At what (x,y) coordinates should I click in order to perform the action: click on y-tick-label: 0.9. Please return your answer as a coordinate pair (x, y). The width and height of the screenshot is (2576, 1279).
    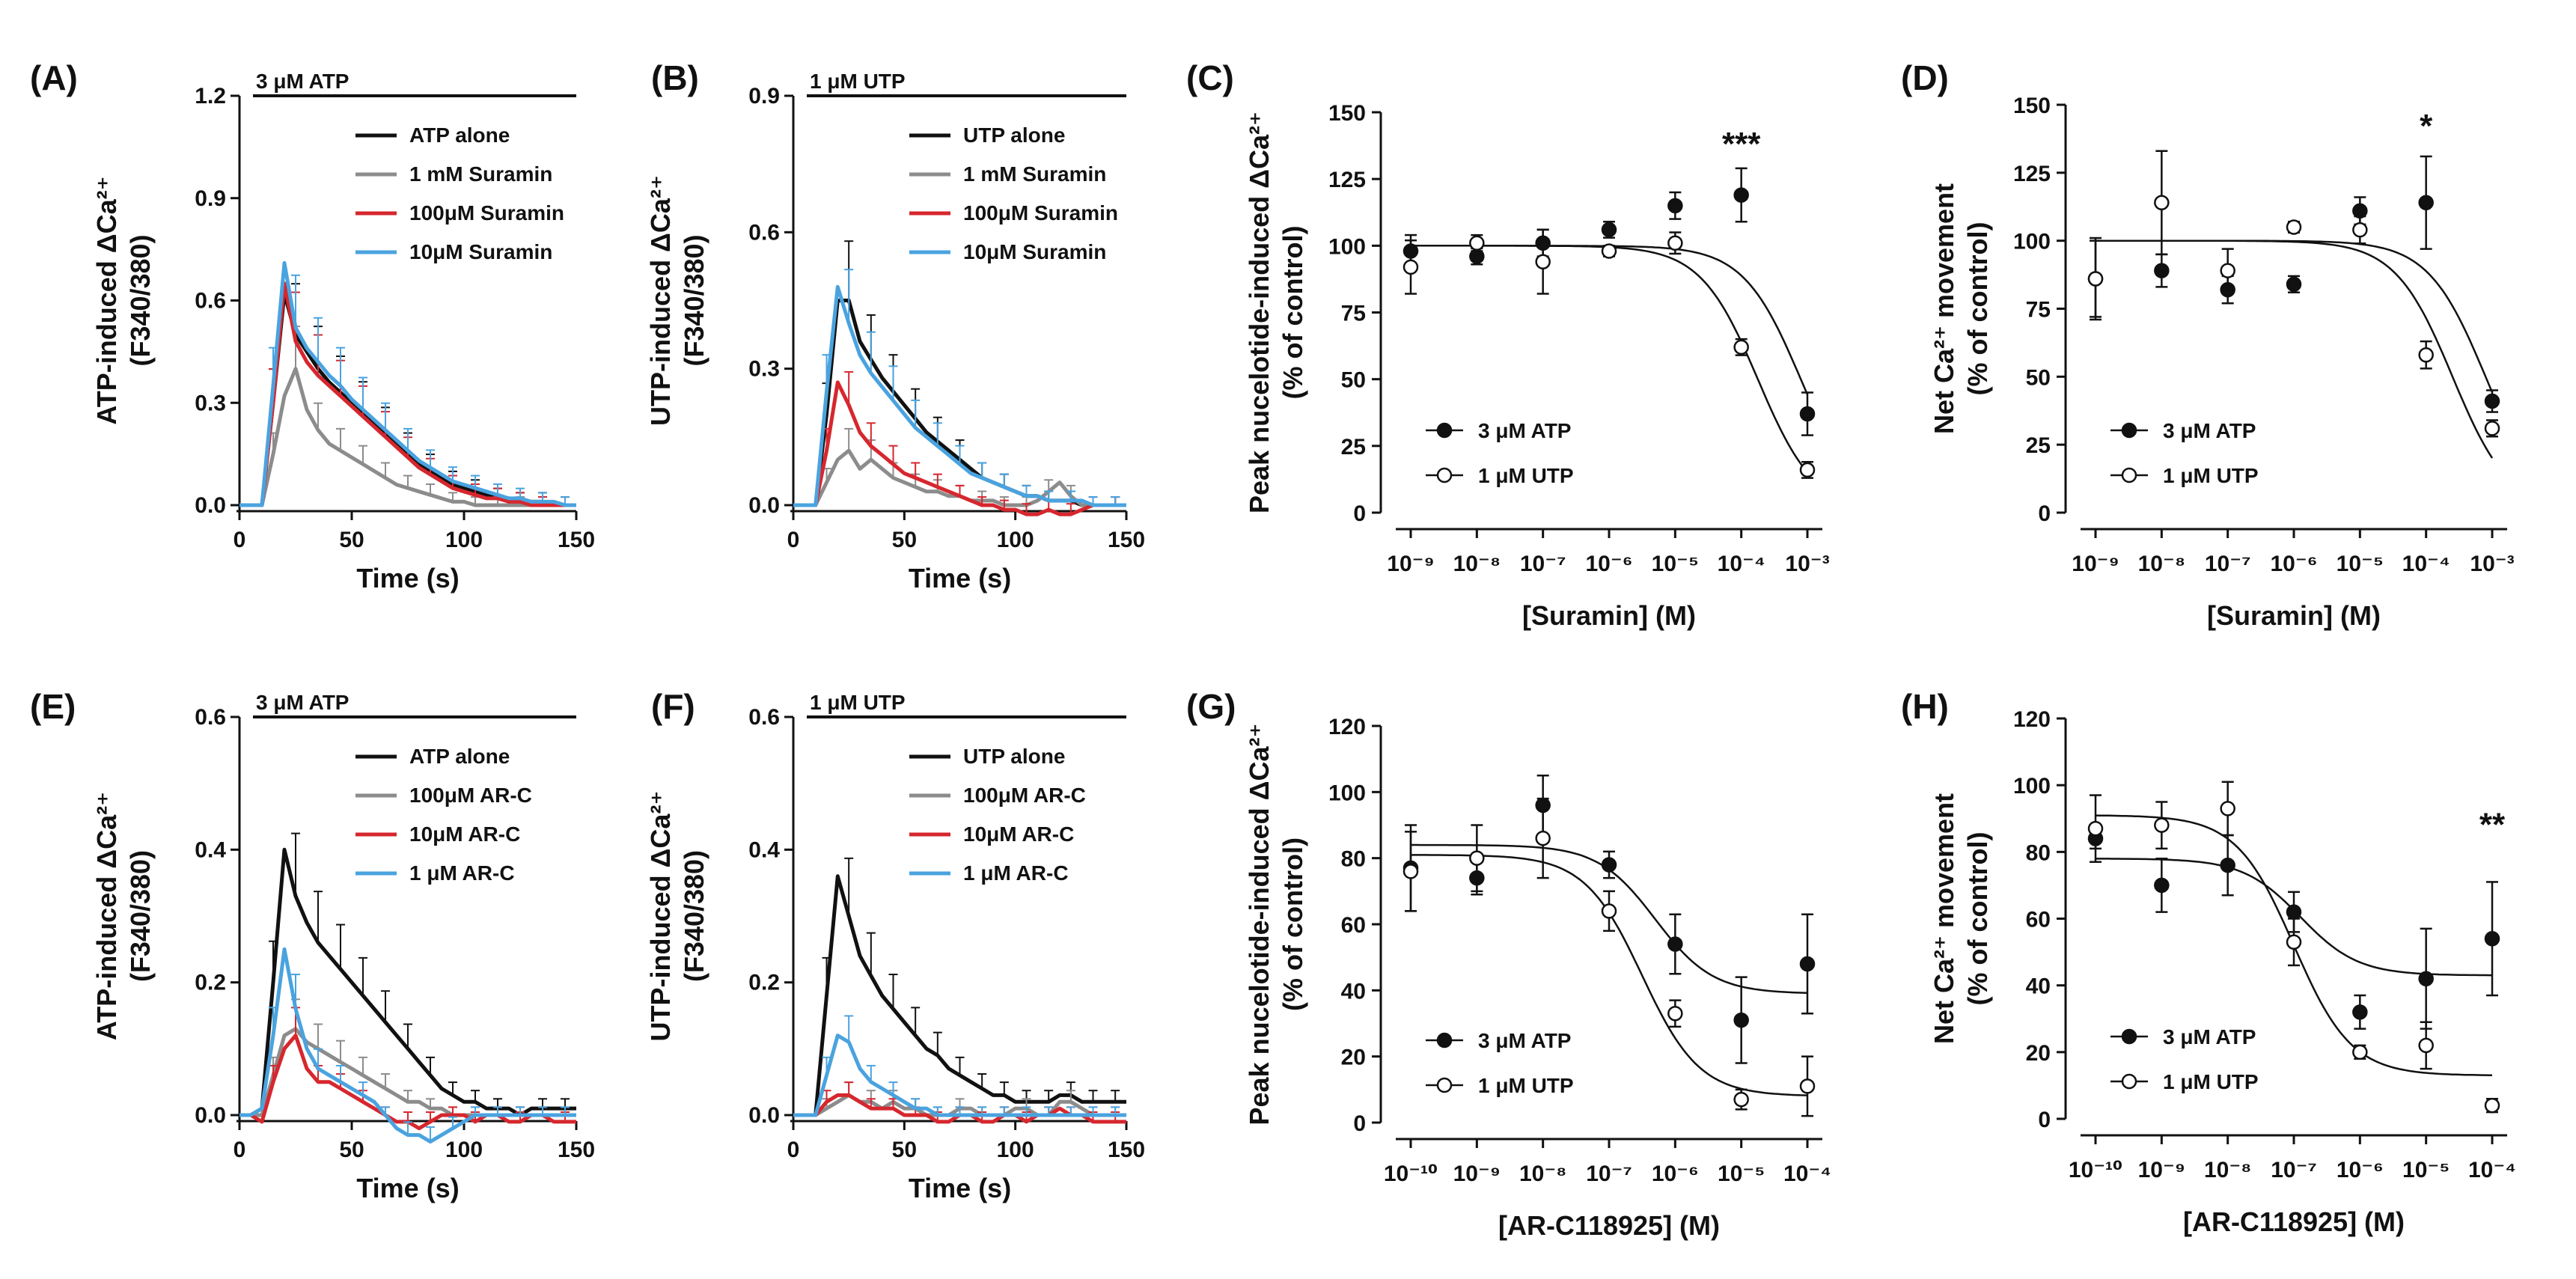
    Looking at the image, I should click on (764, 96).